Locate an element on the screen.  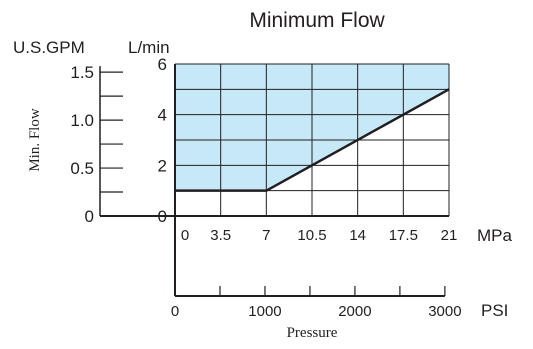
mpa-tick-label: 7 is located at coordinates (266, 235).